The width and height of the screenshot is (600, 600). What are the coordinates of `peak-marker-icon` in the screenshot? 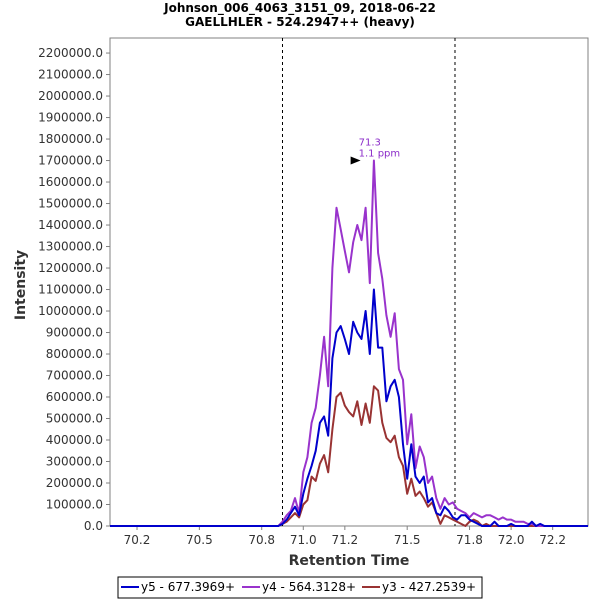 It's located at (355, 160).